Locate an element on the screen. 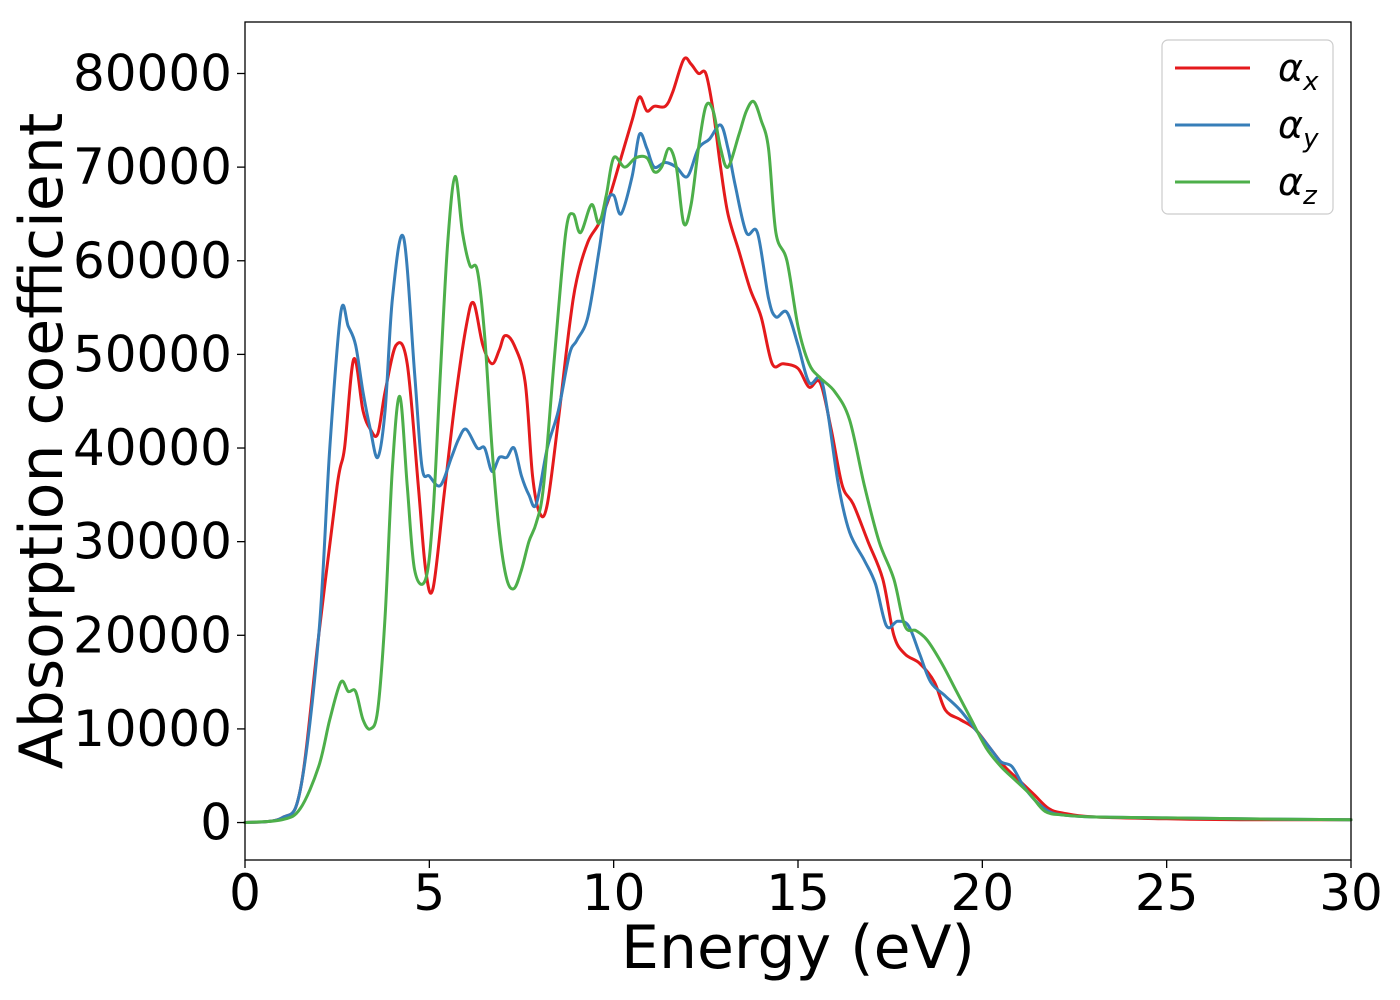  y-axis-label: Absorption coefficient is located at coordinates (42, 441).